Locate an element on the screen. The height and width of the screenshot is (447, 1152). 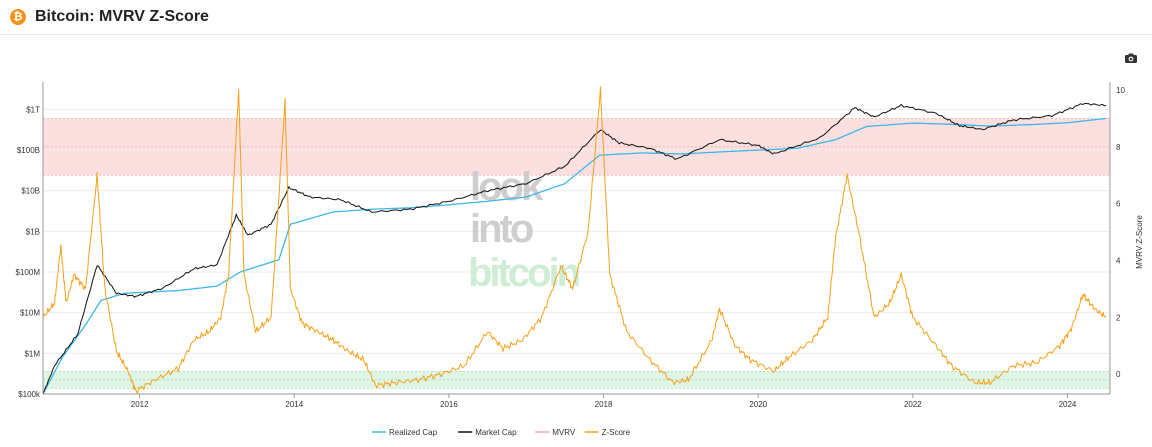
x-tick-label: 2016 is located at coordinates (449, 404).